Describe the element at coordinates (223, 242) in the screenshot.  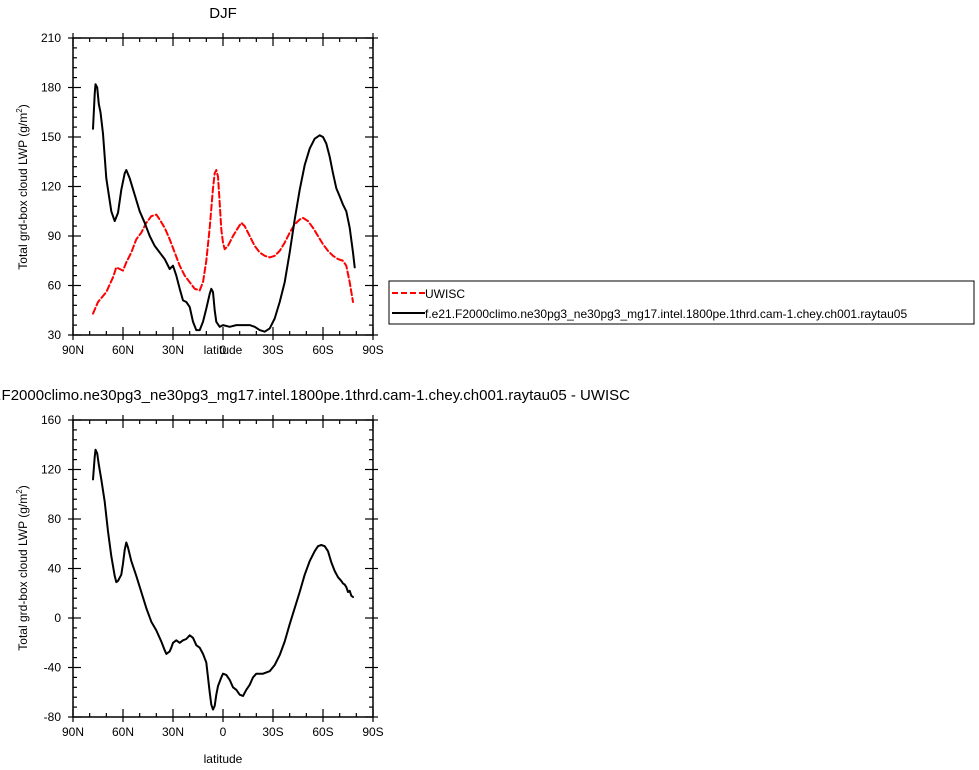
I see `top-series-line-uwisc` at that location.